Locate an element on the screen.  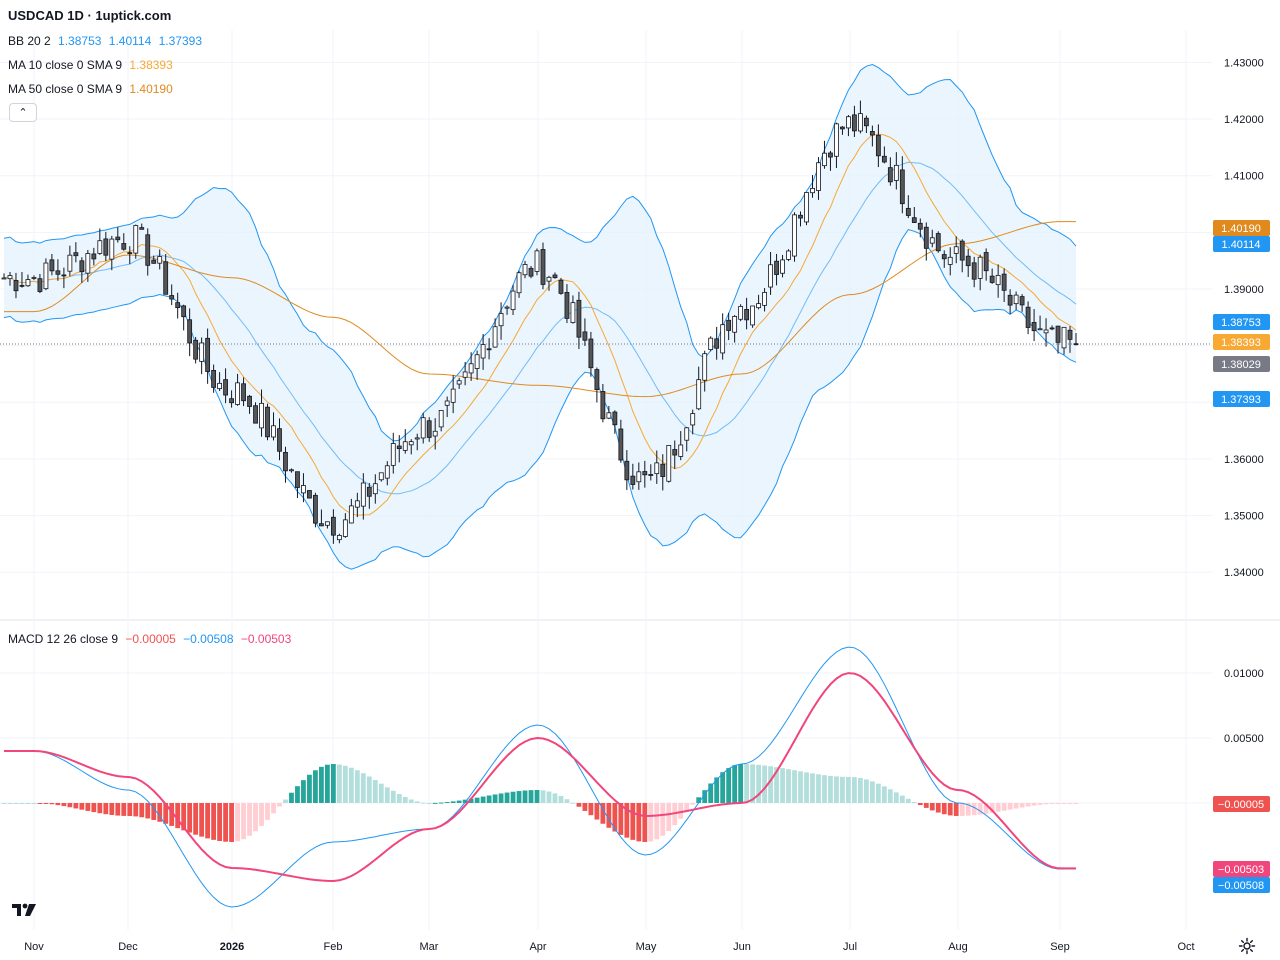
time-tick-label: 2026 is located at coordinates (232, 947).